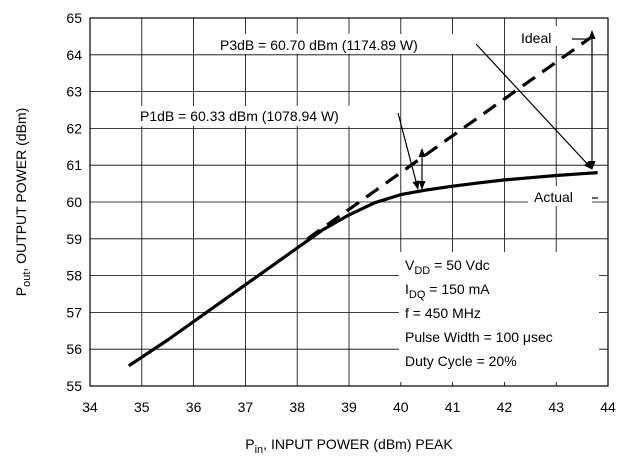  Describe the element at coordinates (142, 407) in the screenshot. I see `x-tick-label: 35` at that location.